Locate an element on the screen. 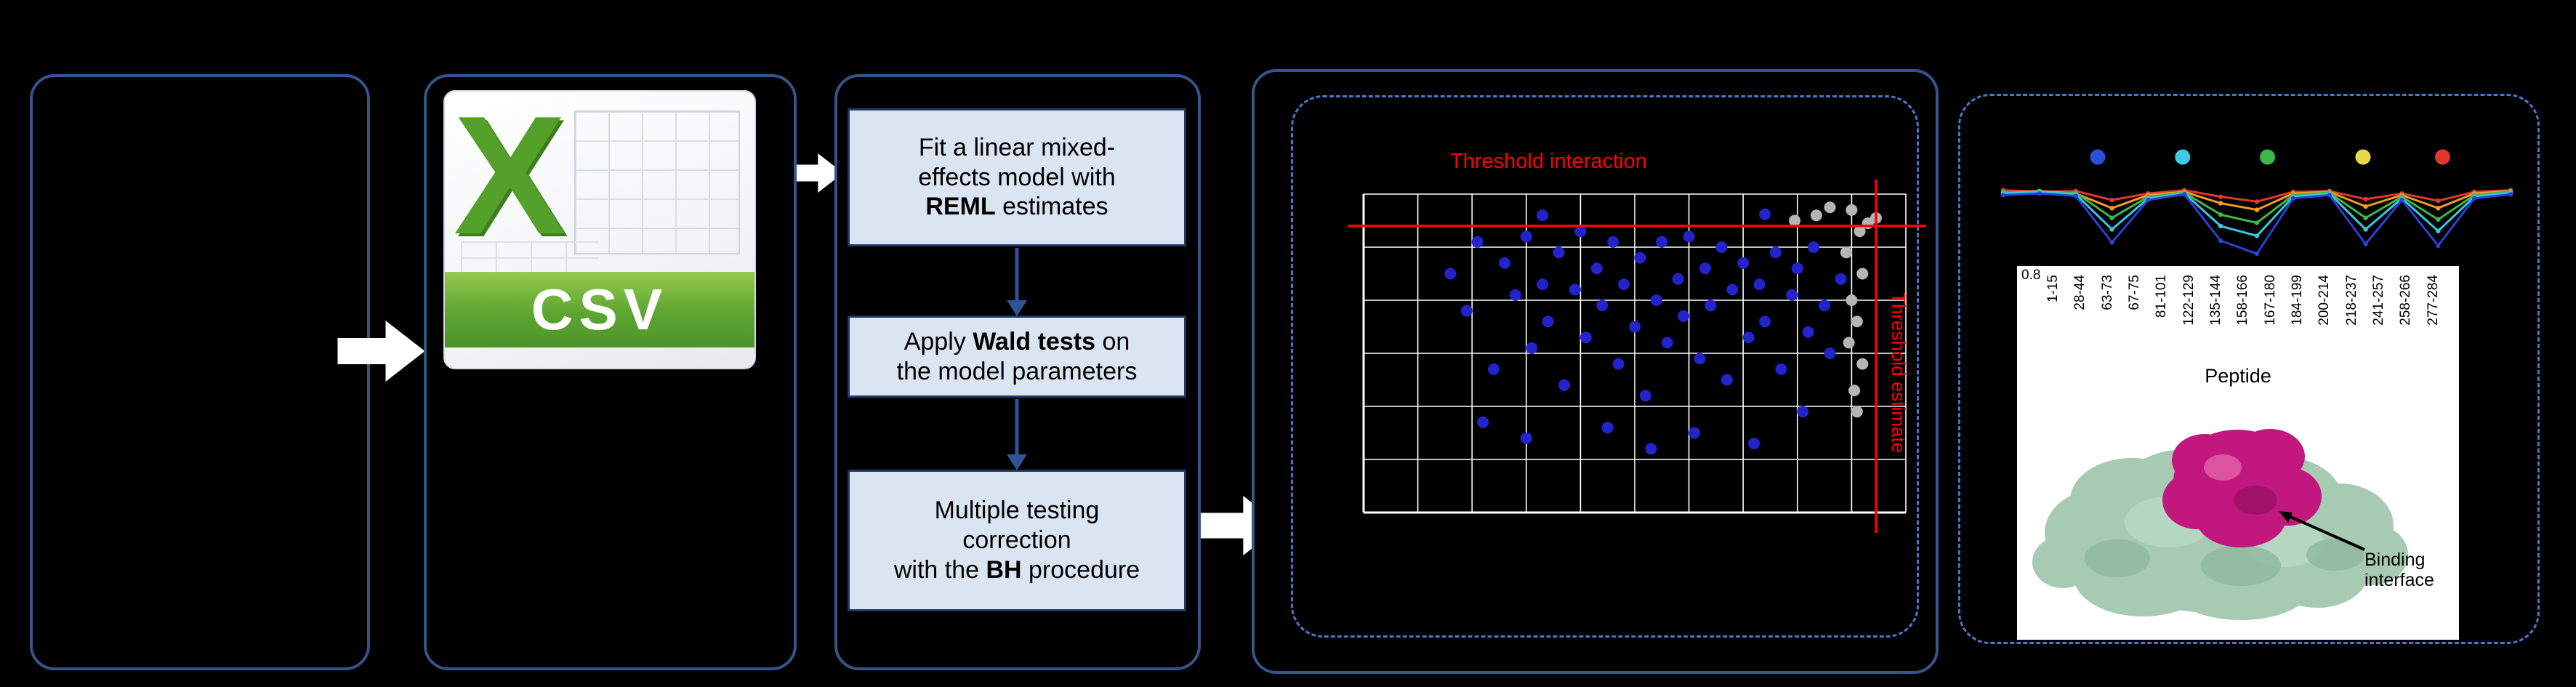 The image size is (2576, 687). peptide-axis-title: Peptide is located at coordinates (2238, 376).